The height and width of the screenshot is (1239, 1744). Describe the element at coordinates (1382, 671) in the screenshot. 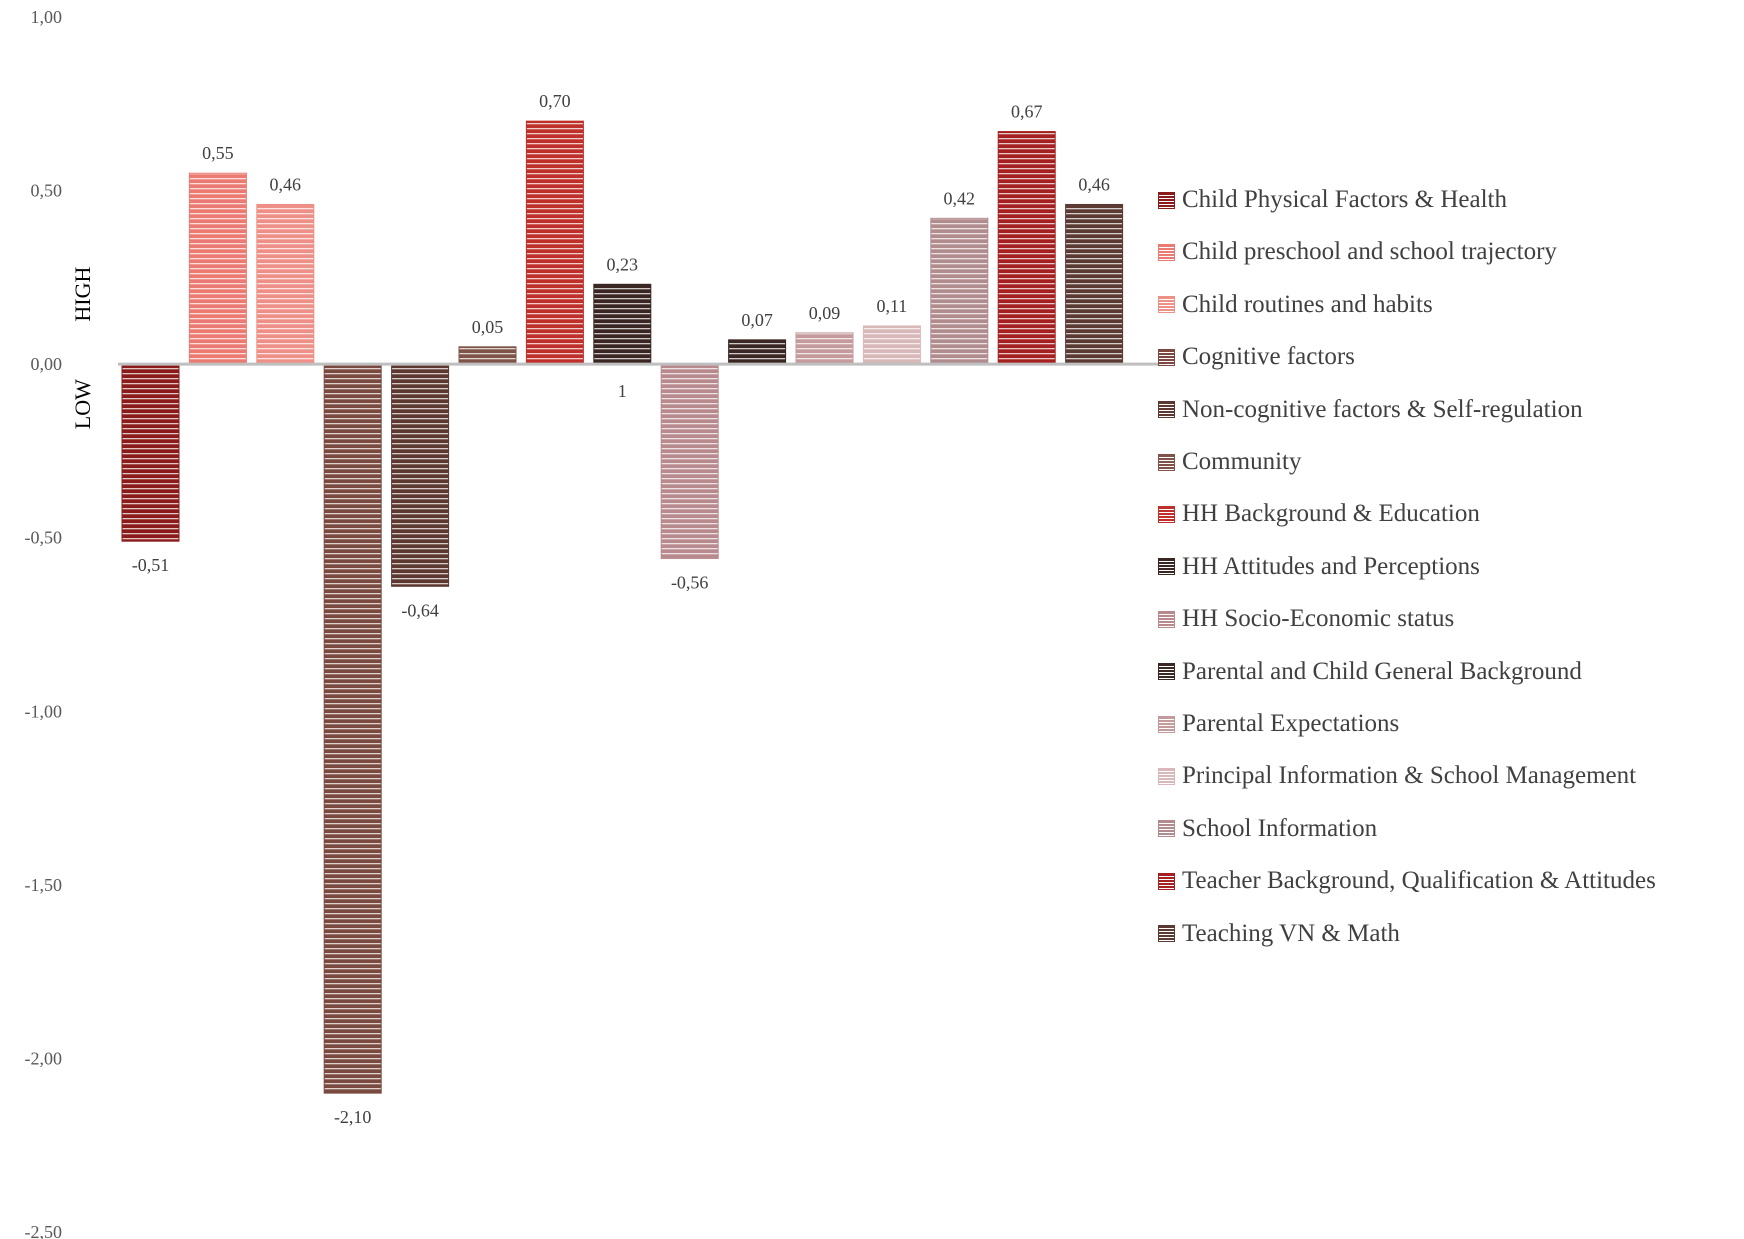

I see `legend-label: Parental and Child General Background` at that location.